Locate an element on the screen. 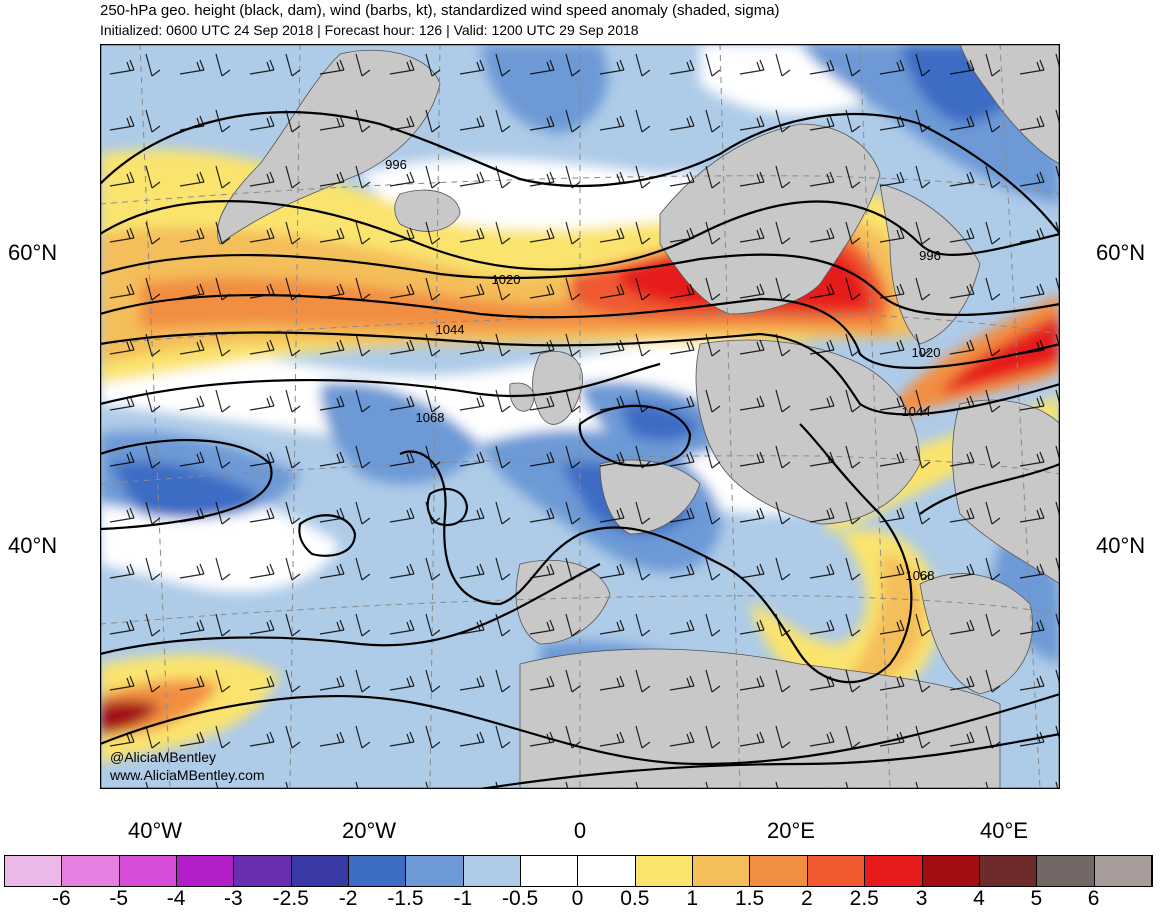 This screenshot has height=912, width=1160. colorbar is located at coordinates (578, 871).